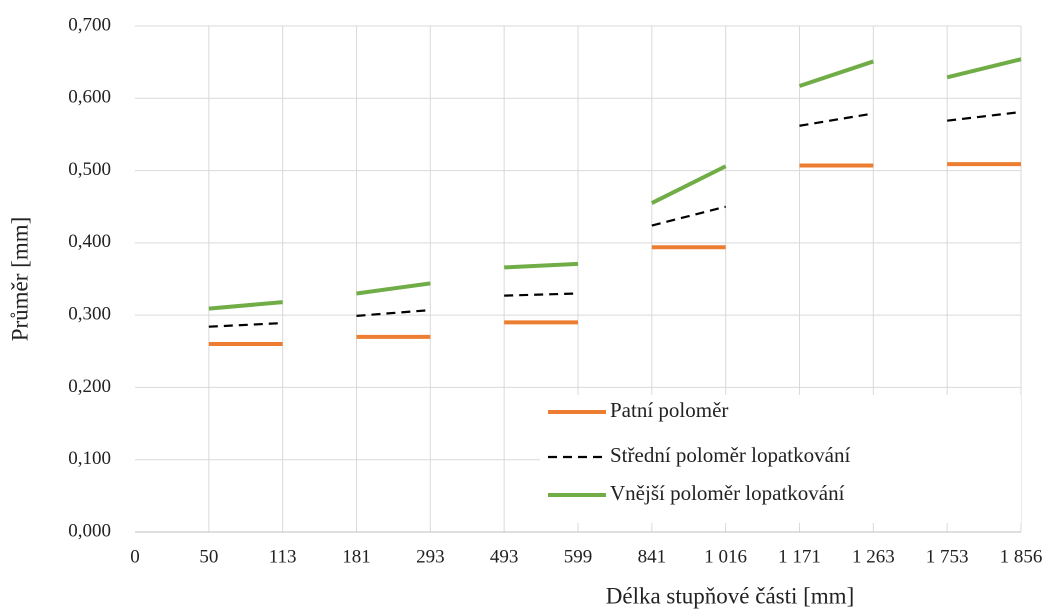 Image resolution: width=1053 pixels, height=614 pixels. Describe the element at coordinates (578, 556) in the screenshot. I see `x-tick-label: 599` at that location.